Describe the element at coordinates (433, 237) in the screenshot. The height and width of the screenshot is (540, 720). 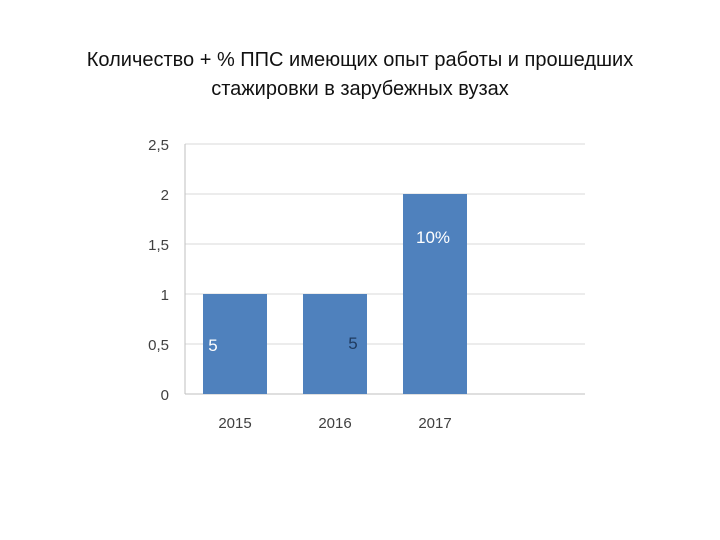
I see `data-label-2017: 10%` at that location.